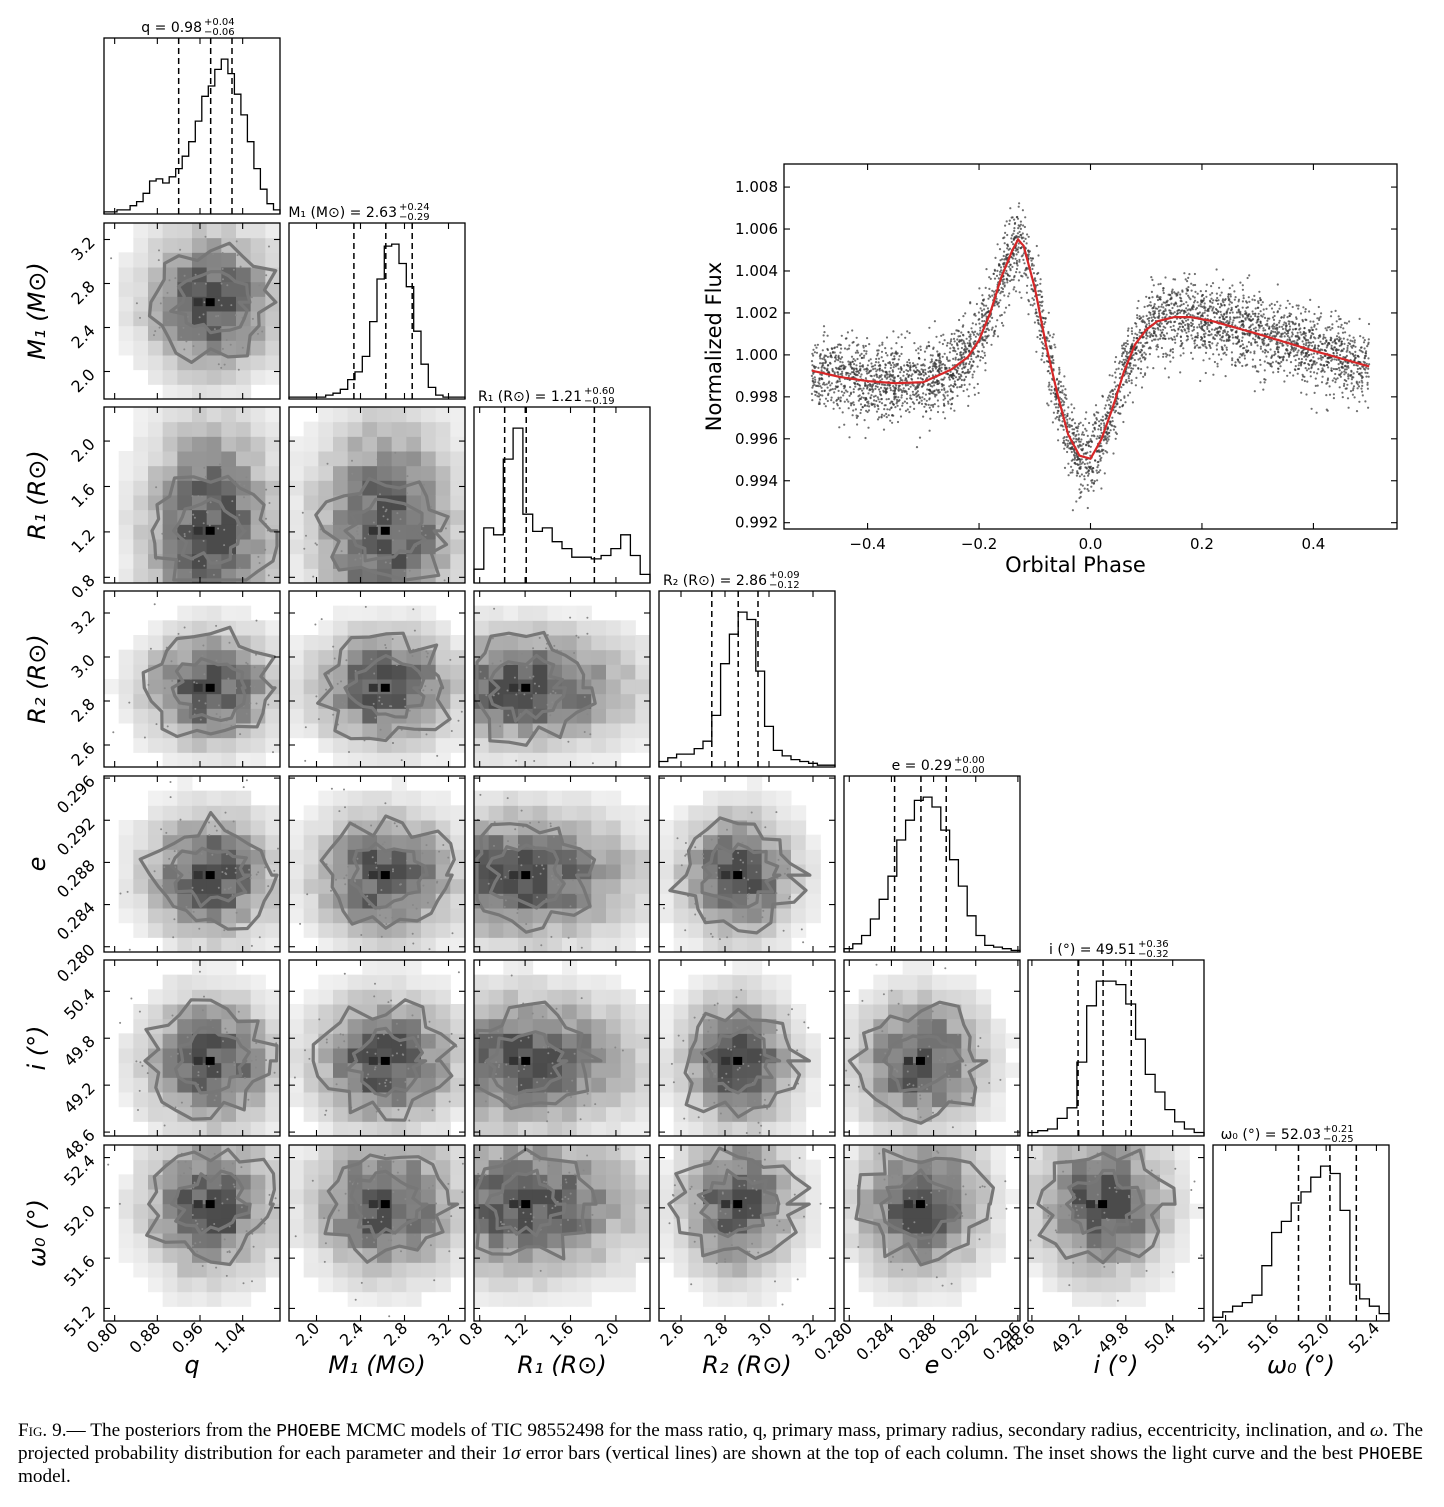 This screenshot has width=1444, height=1507. What do you see at coordinates (922, 766) in the screenshot?
I see `panel-title: e = 0.29` at bounding box center [922, 766].